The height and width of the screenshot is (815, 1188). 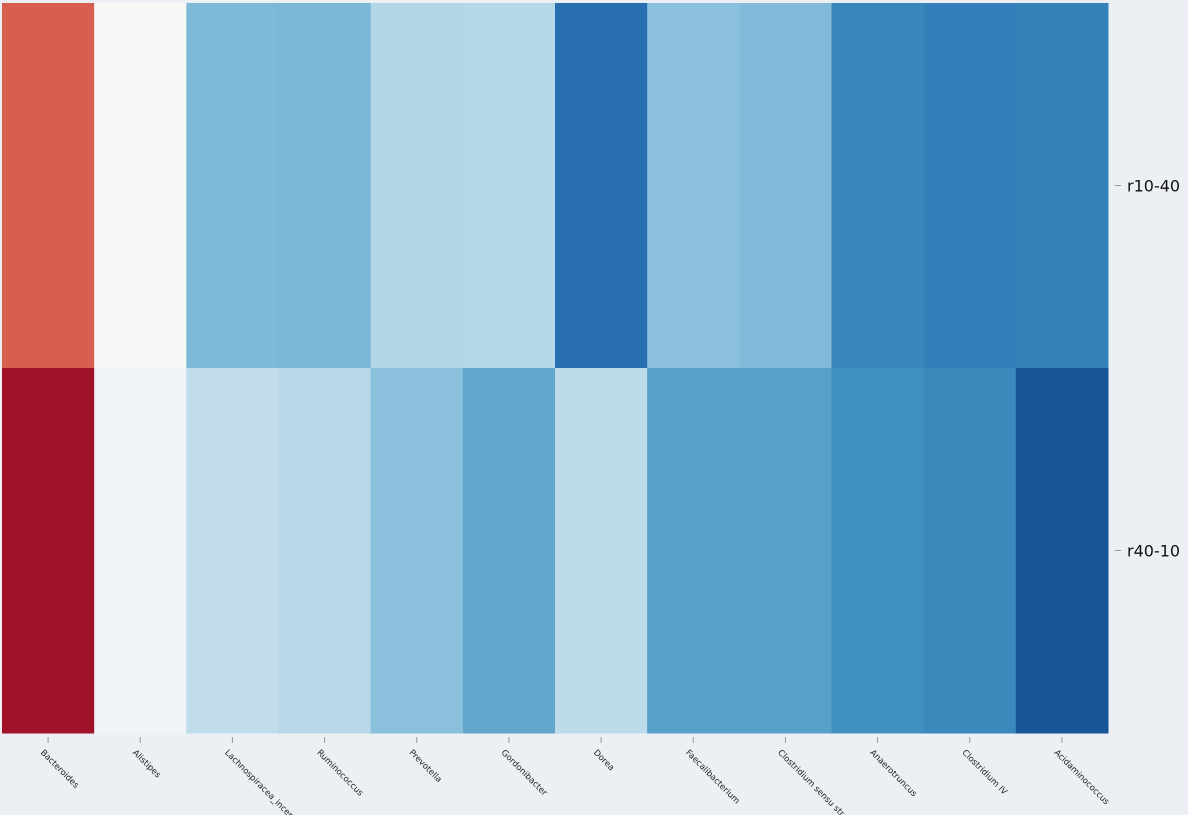 What do you see at coordinates (146, 764) in the screenshot?
I see `x-tick-label: Alistipes` at bounding box center [146, 764].